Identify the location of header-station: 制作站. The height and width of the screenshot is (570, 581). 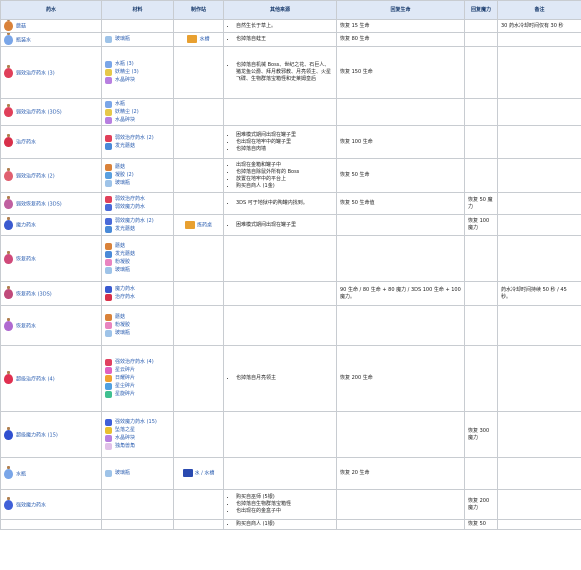
(198, 10).